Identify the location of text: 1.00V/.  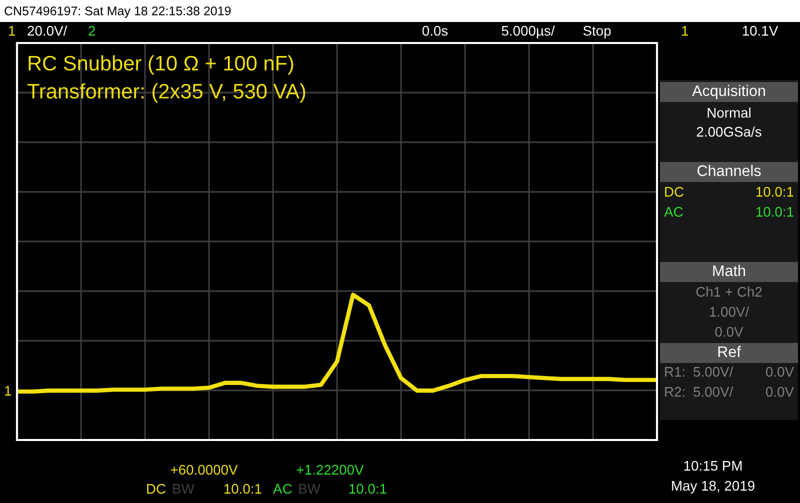
(730, 311).